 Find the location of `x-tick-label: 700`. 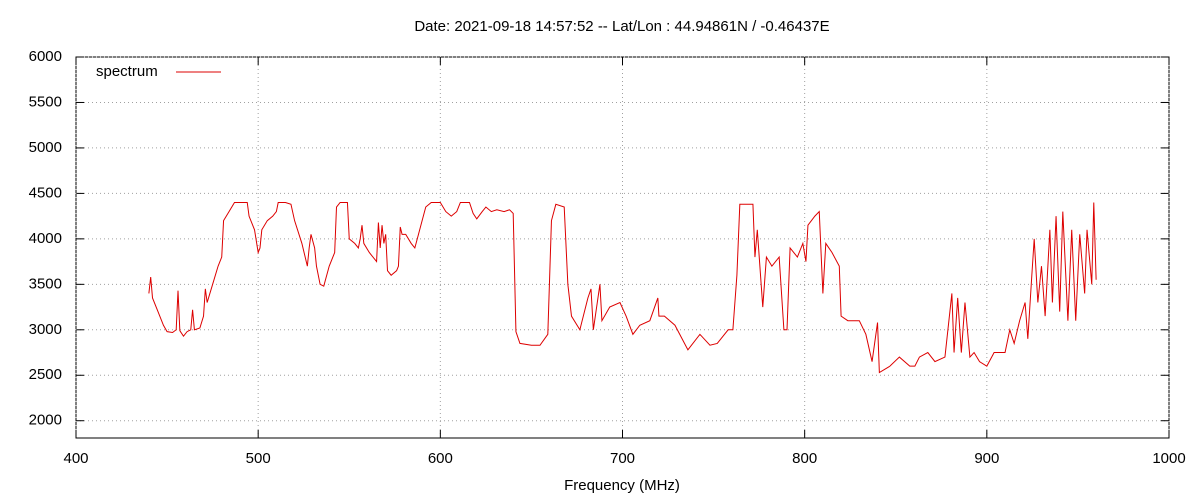

x-tick-label: 700 is located at coordinates (622, 458).